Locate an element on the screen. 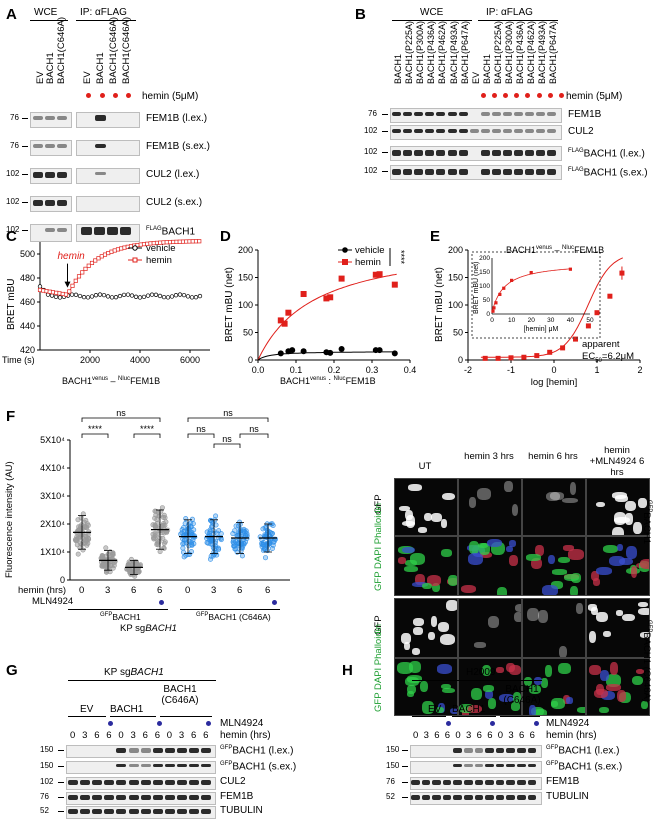  d-fit-hemin is located at coordinates (327, 317).